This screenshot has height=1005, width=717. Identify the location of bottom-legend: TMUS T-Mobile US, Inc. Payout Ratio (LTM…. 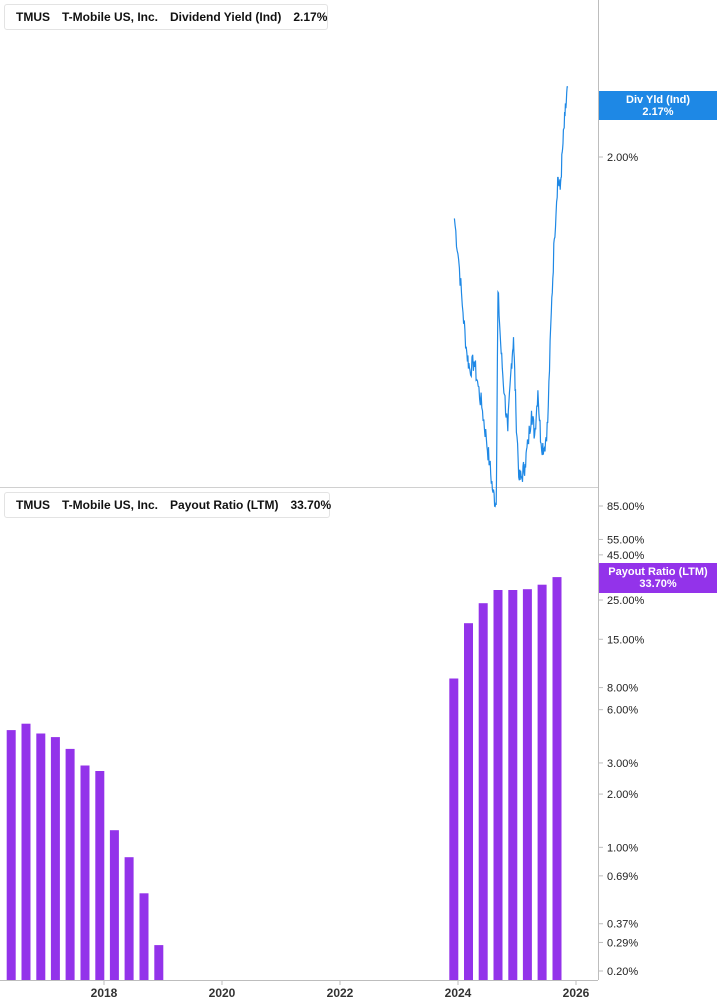
(168, 505).